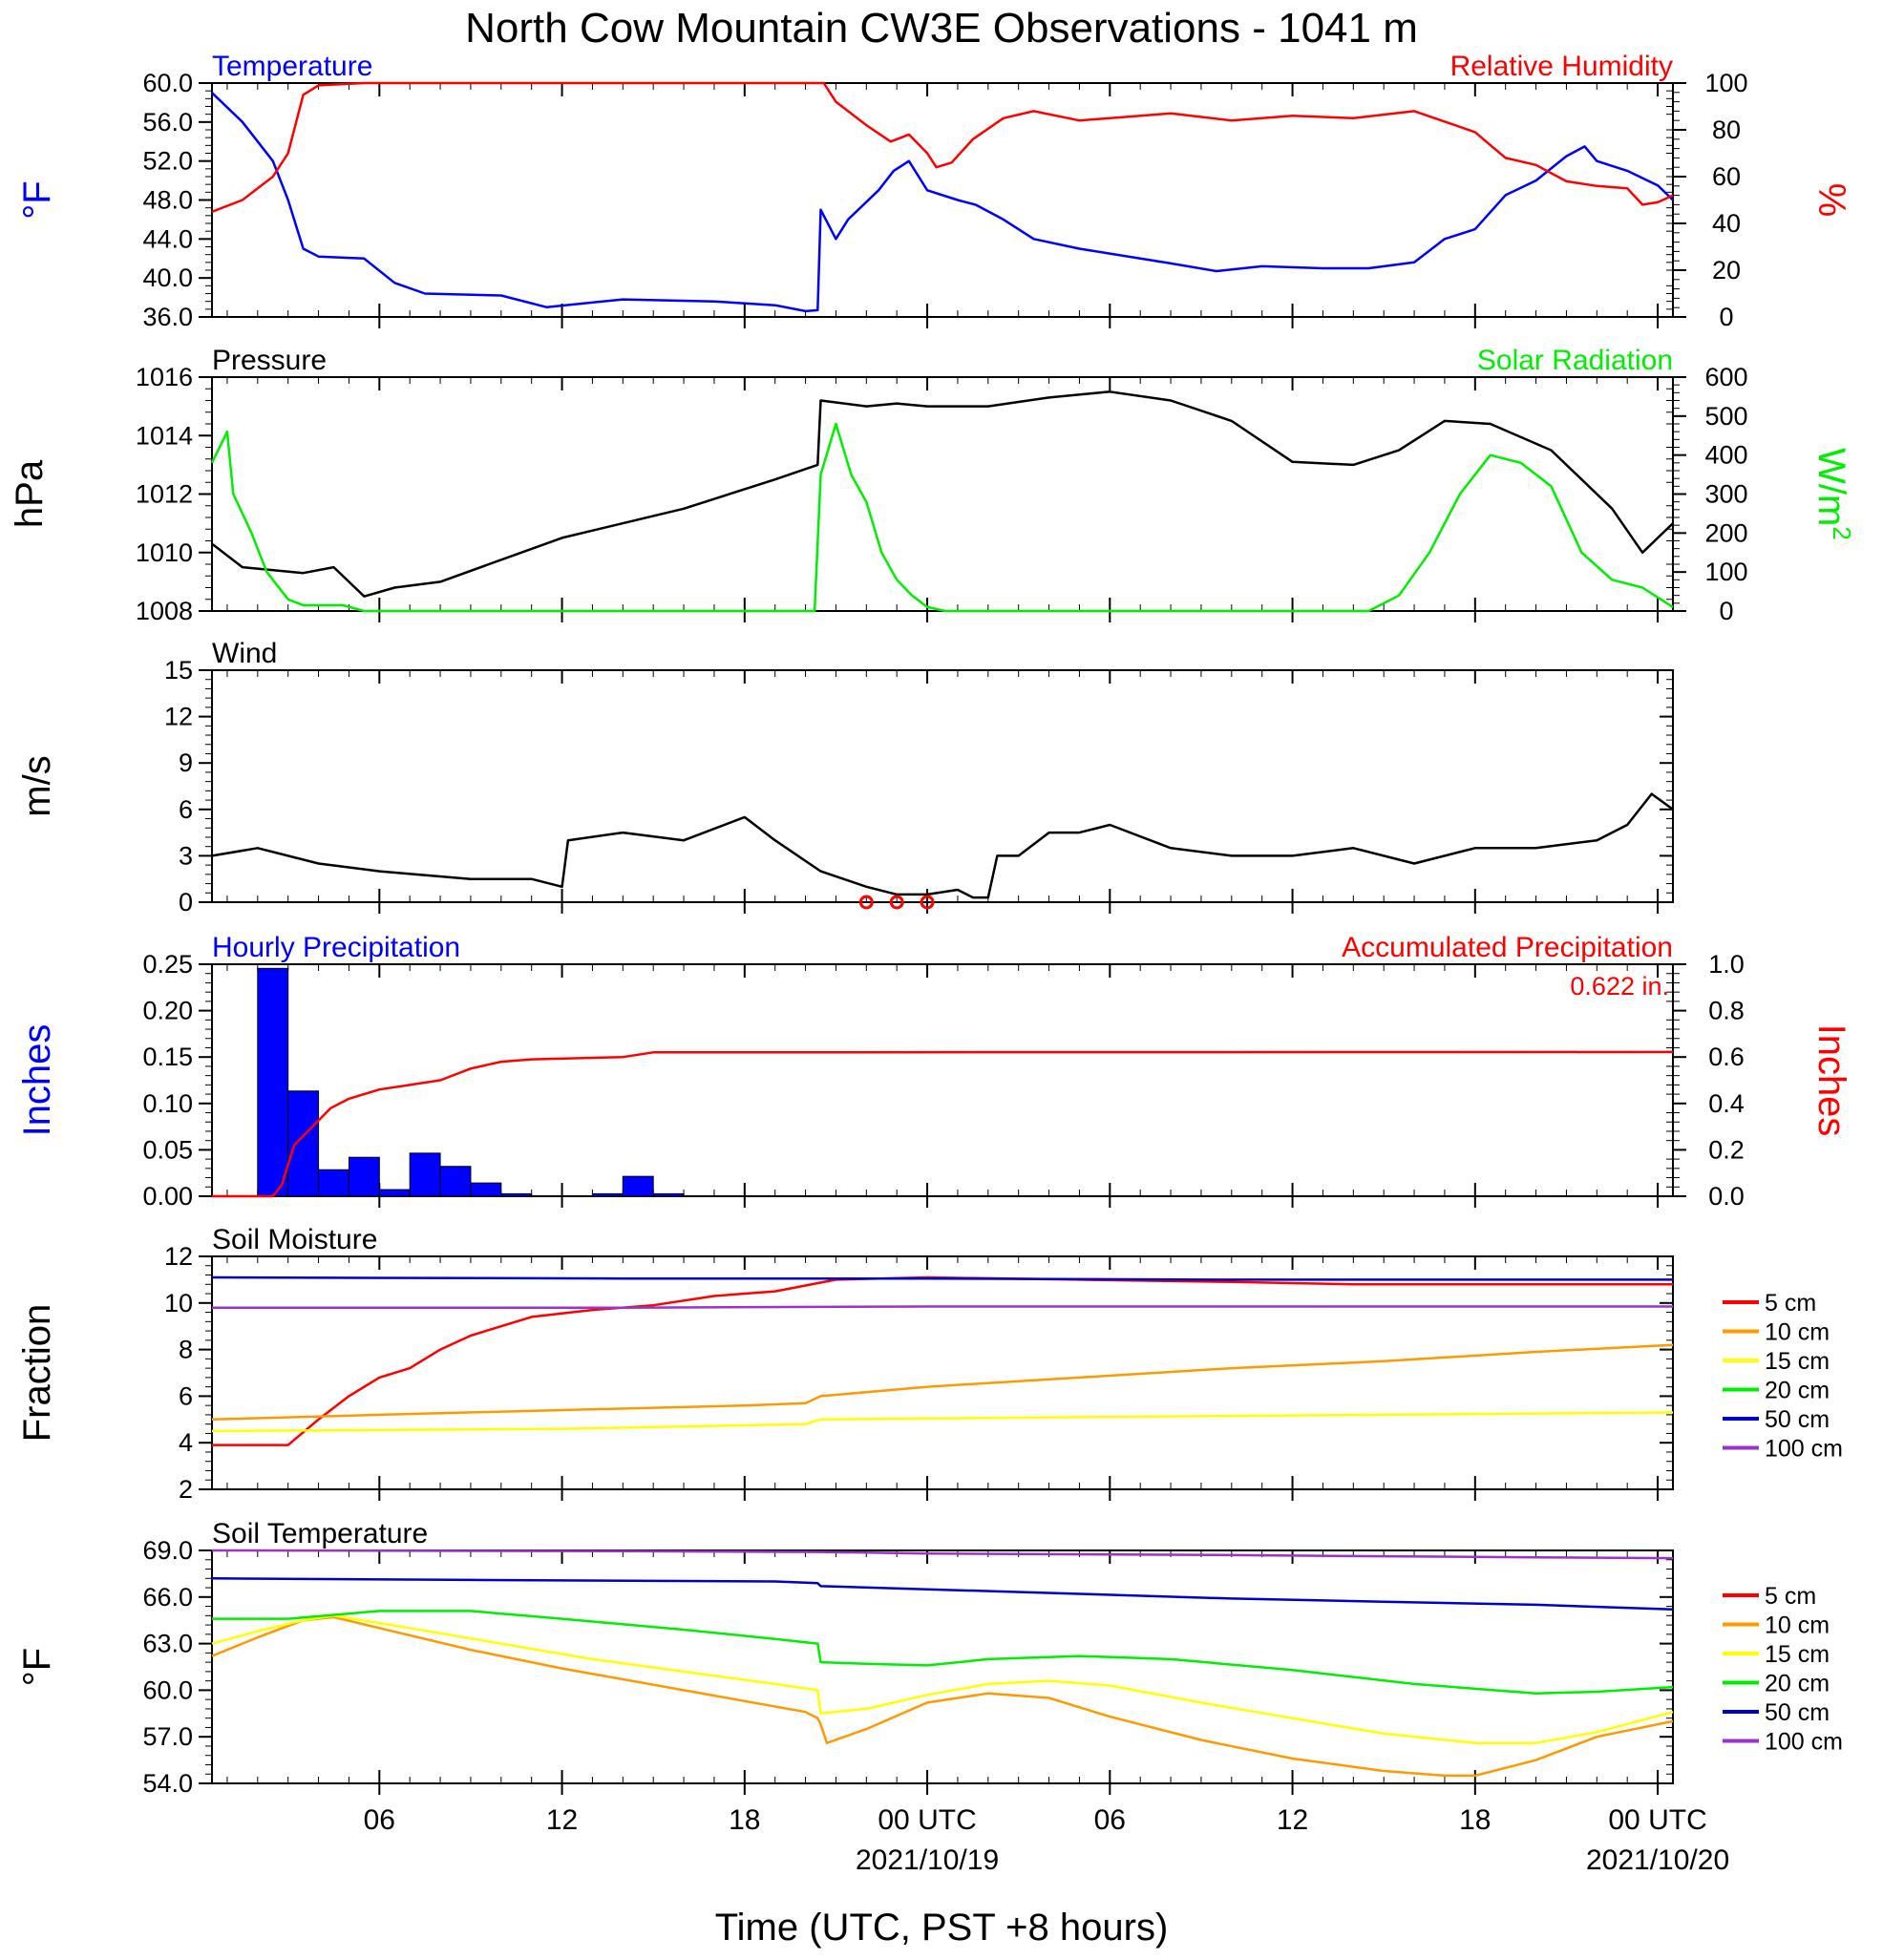 The image size is (1883, 1960). I want to click on y-tick-label-right: 100, so click(1725, 572).